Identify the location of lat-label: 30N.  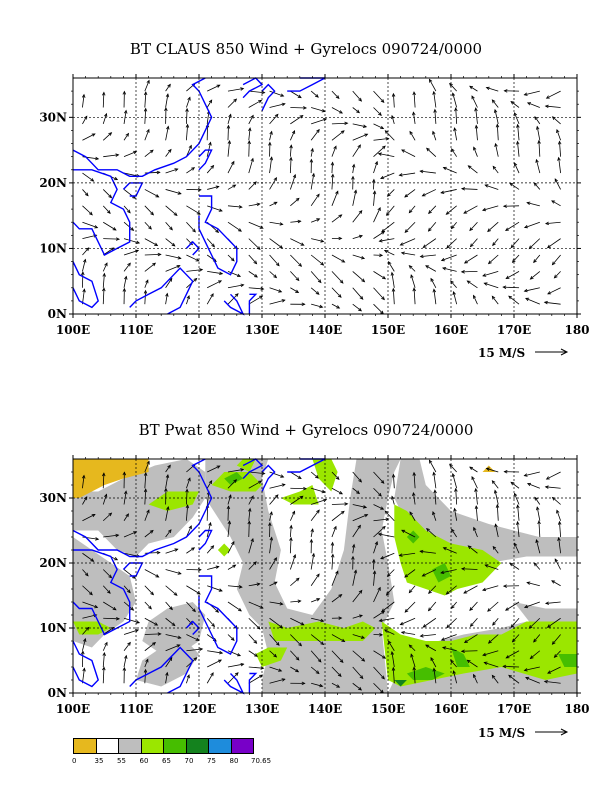
(53, 117).